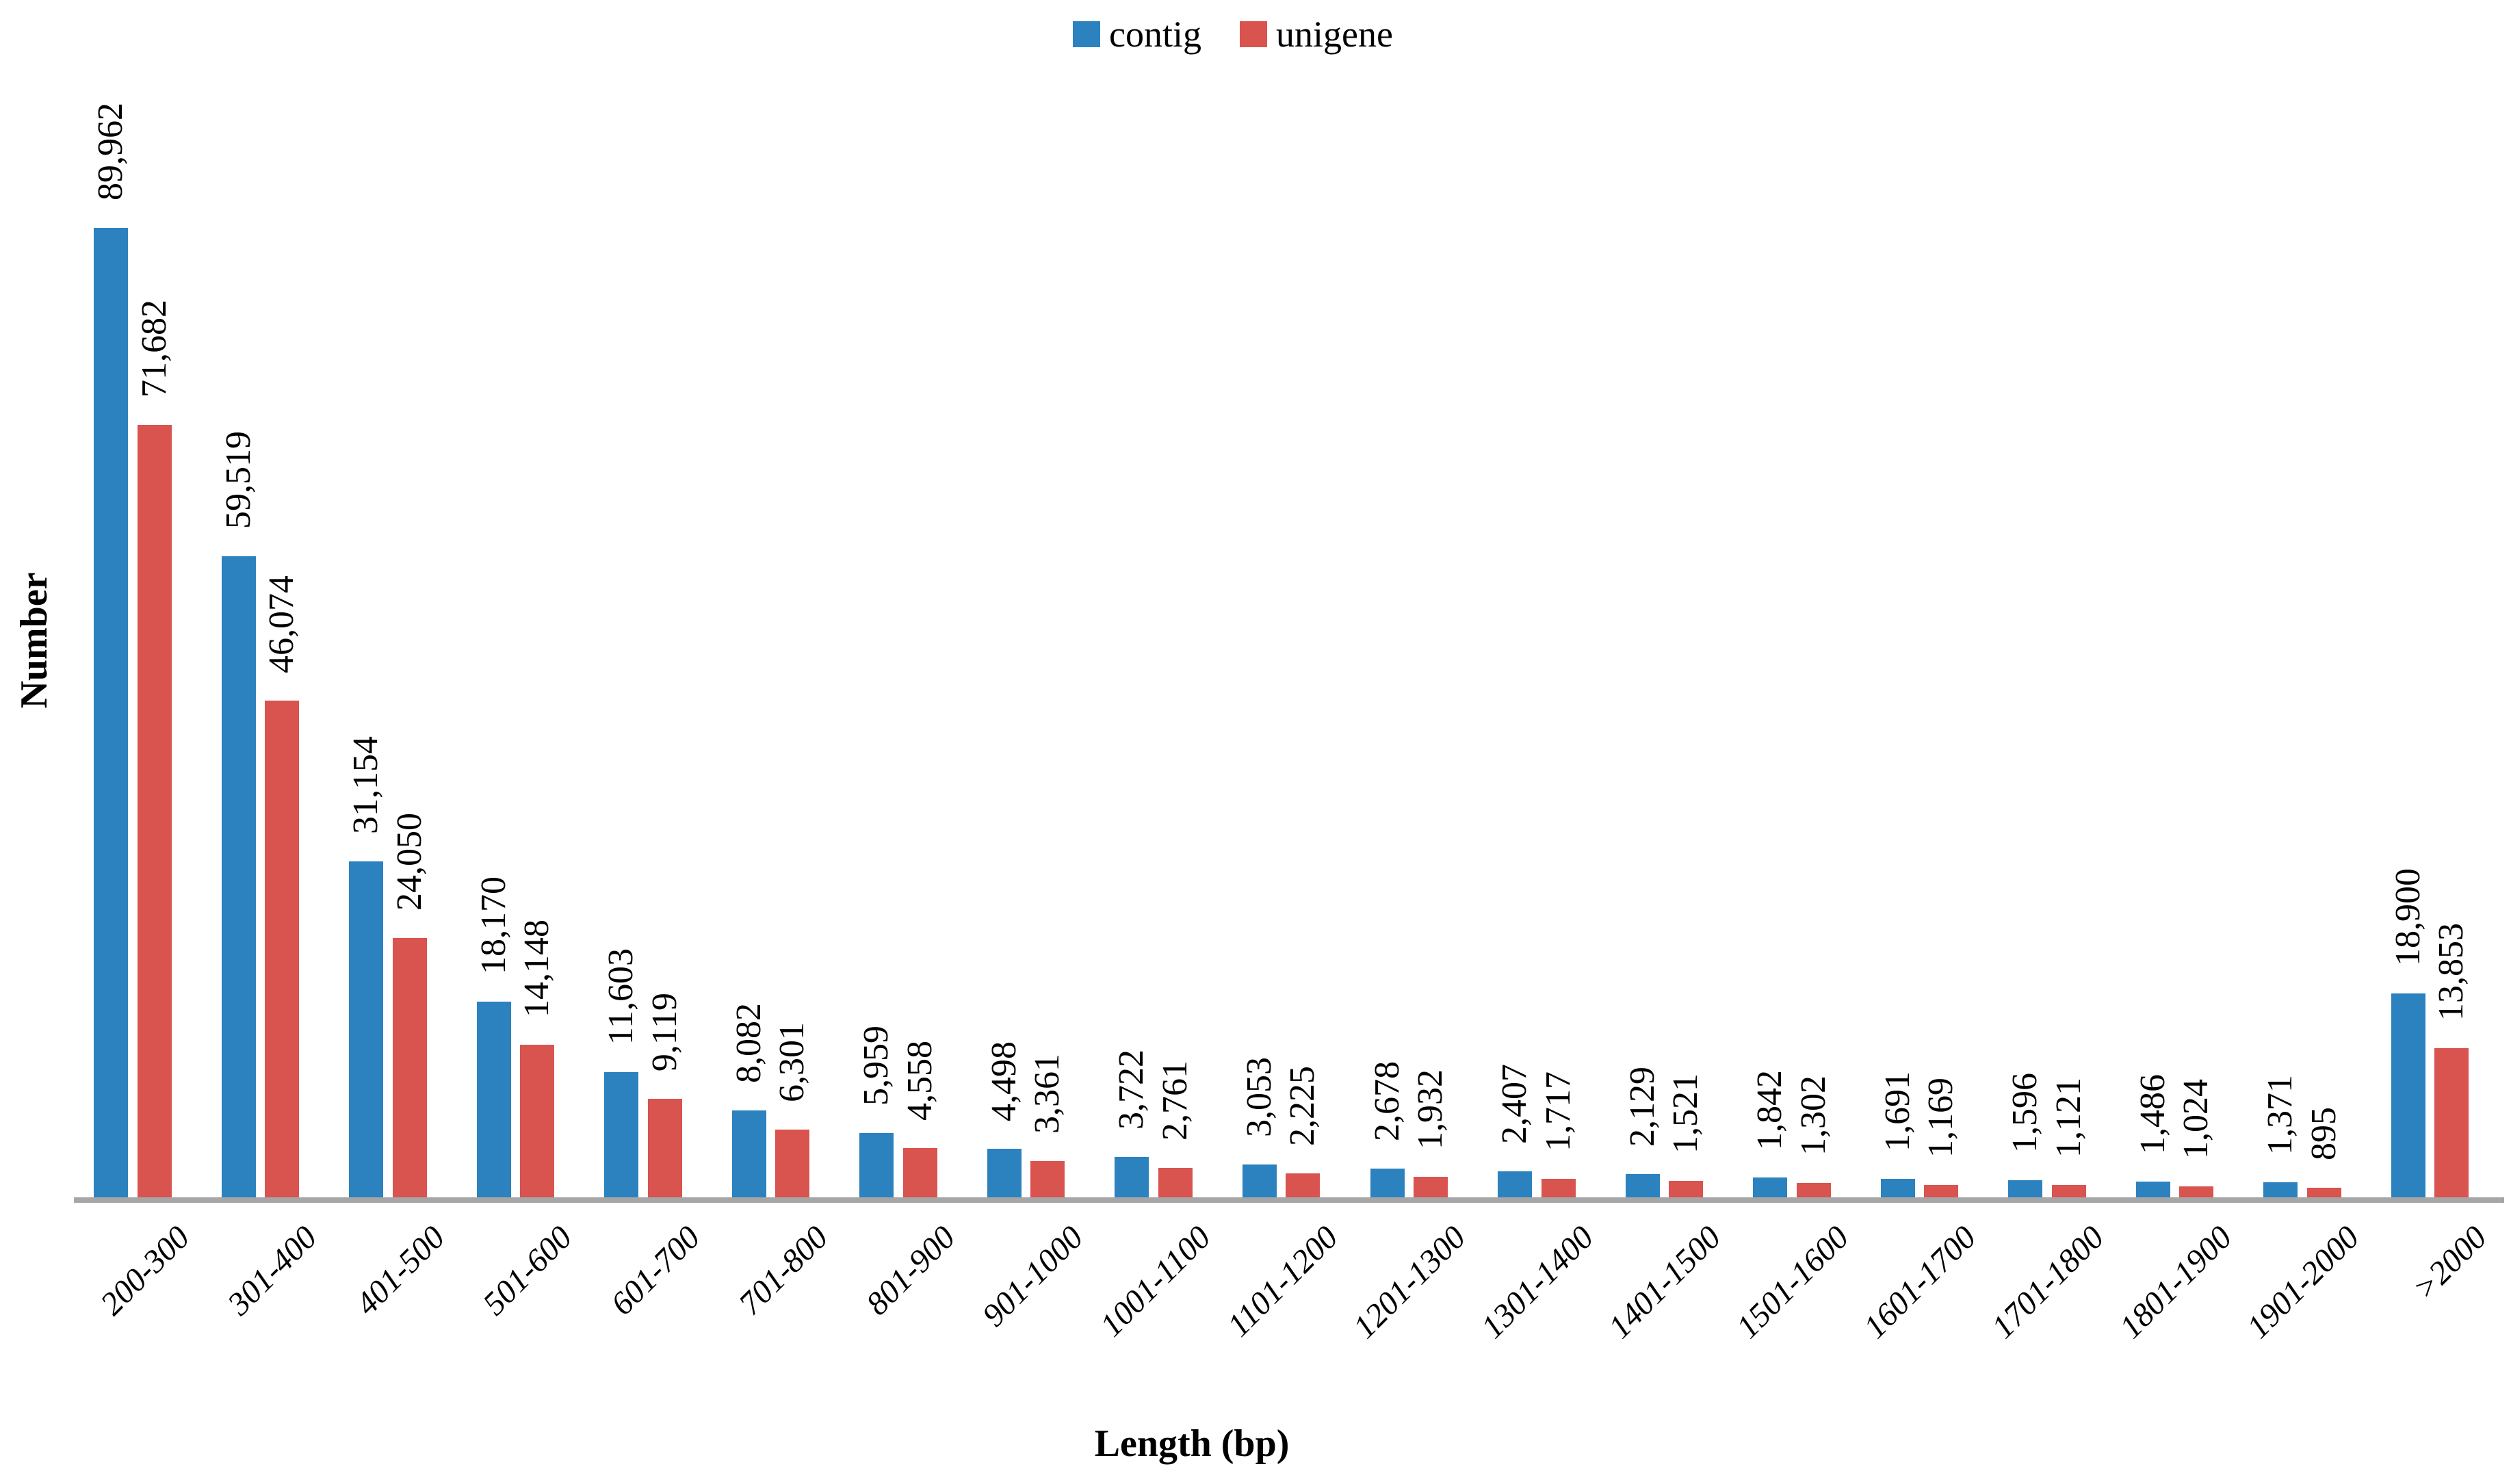  What do you see at coordinates (1410, 1282) in the screenshot?
I see `category-label-1201-1300: 1201-1300` at bounding box center [1410, 1282].